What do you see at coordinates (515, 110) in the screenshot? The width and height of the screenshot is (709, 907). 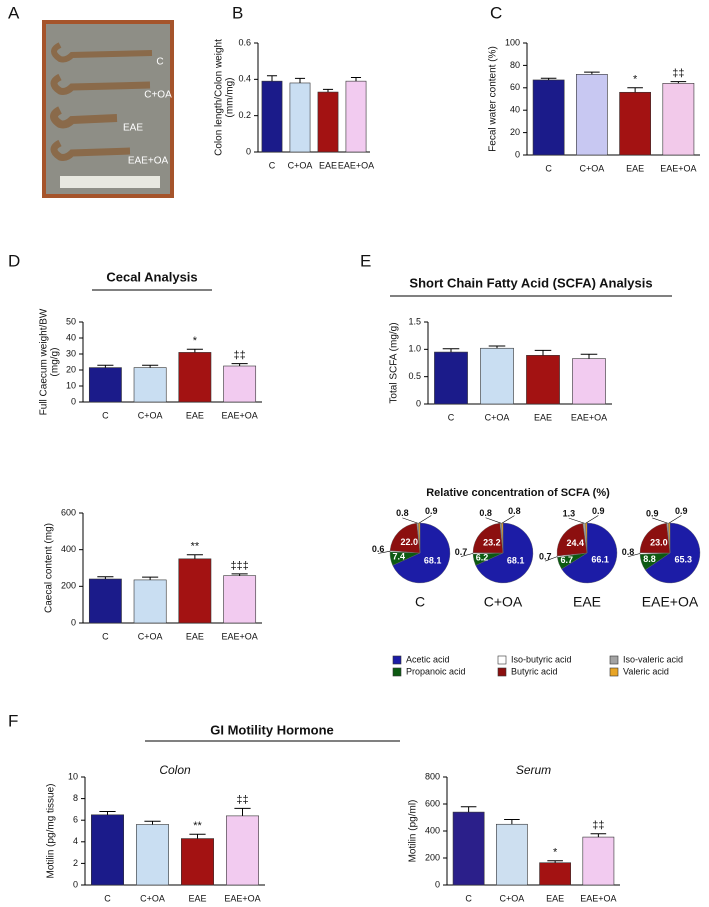 I see `y-tick-label: 40` at bounding box center [515, 110].